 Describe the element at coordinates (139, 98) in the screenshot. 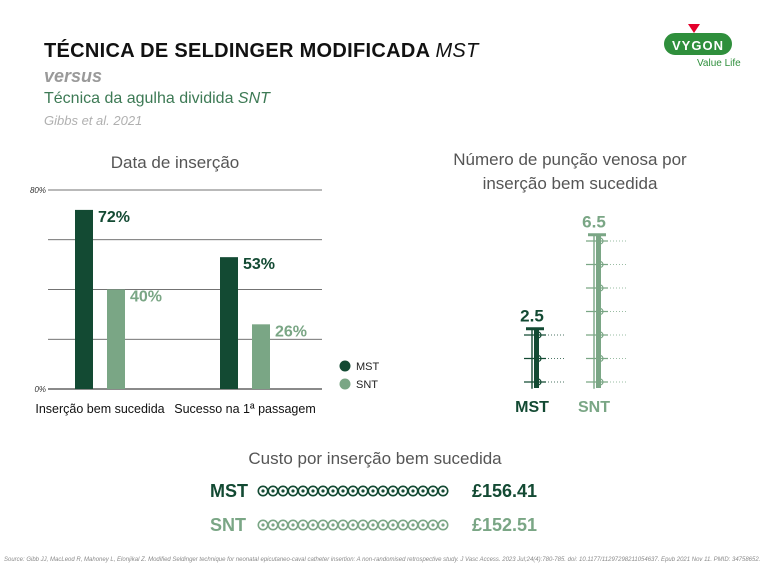

I see `subtitle-main: Técnica da agulha dividida` at that location.